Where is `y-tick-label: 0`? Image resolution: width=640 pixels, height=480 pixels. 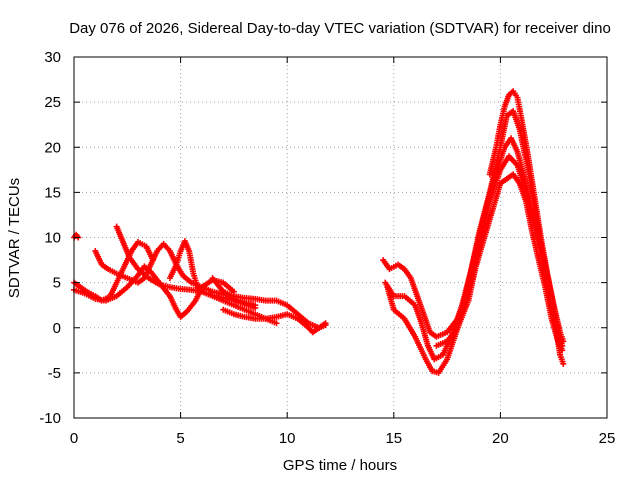
y-tick-label: 0 is located at coordinates (57, 328).